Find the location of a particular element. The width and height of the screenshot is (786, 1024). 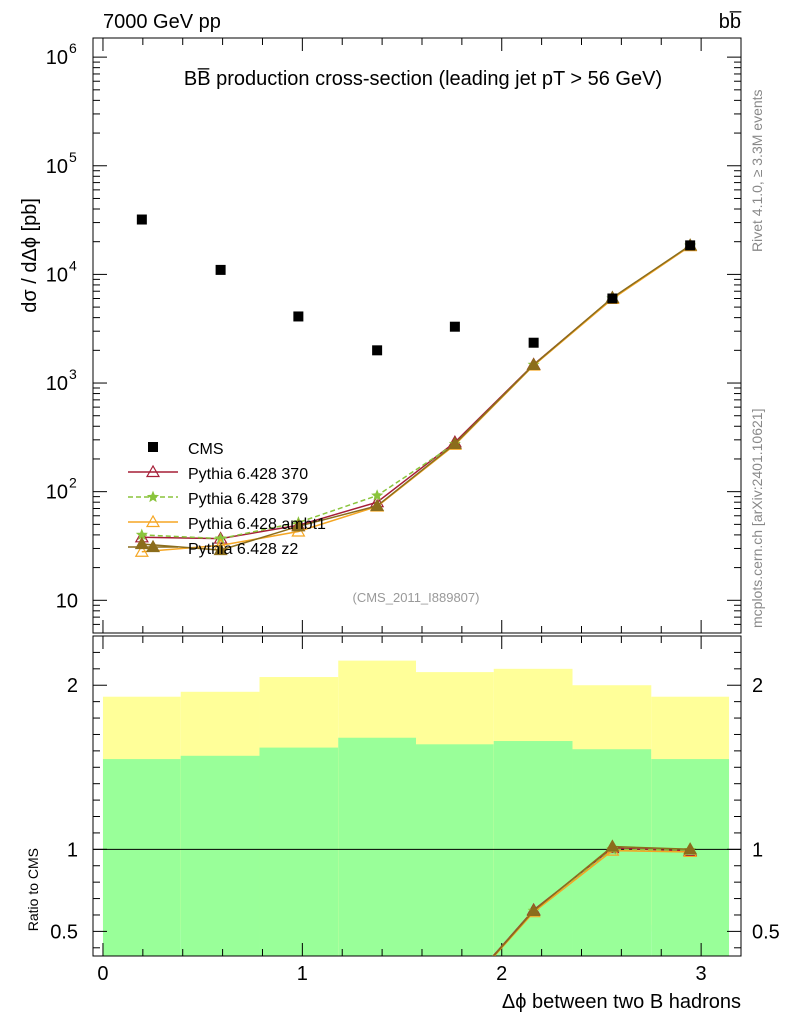

ratio-axis-label: Ratio to CMS is located at coordinates (33, 889).